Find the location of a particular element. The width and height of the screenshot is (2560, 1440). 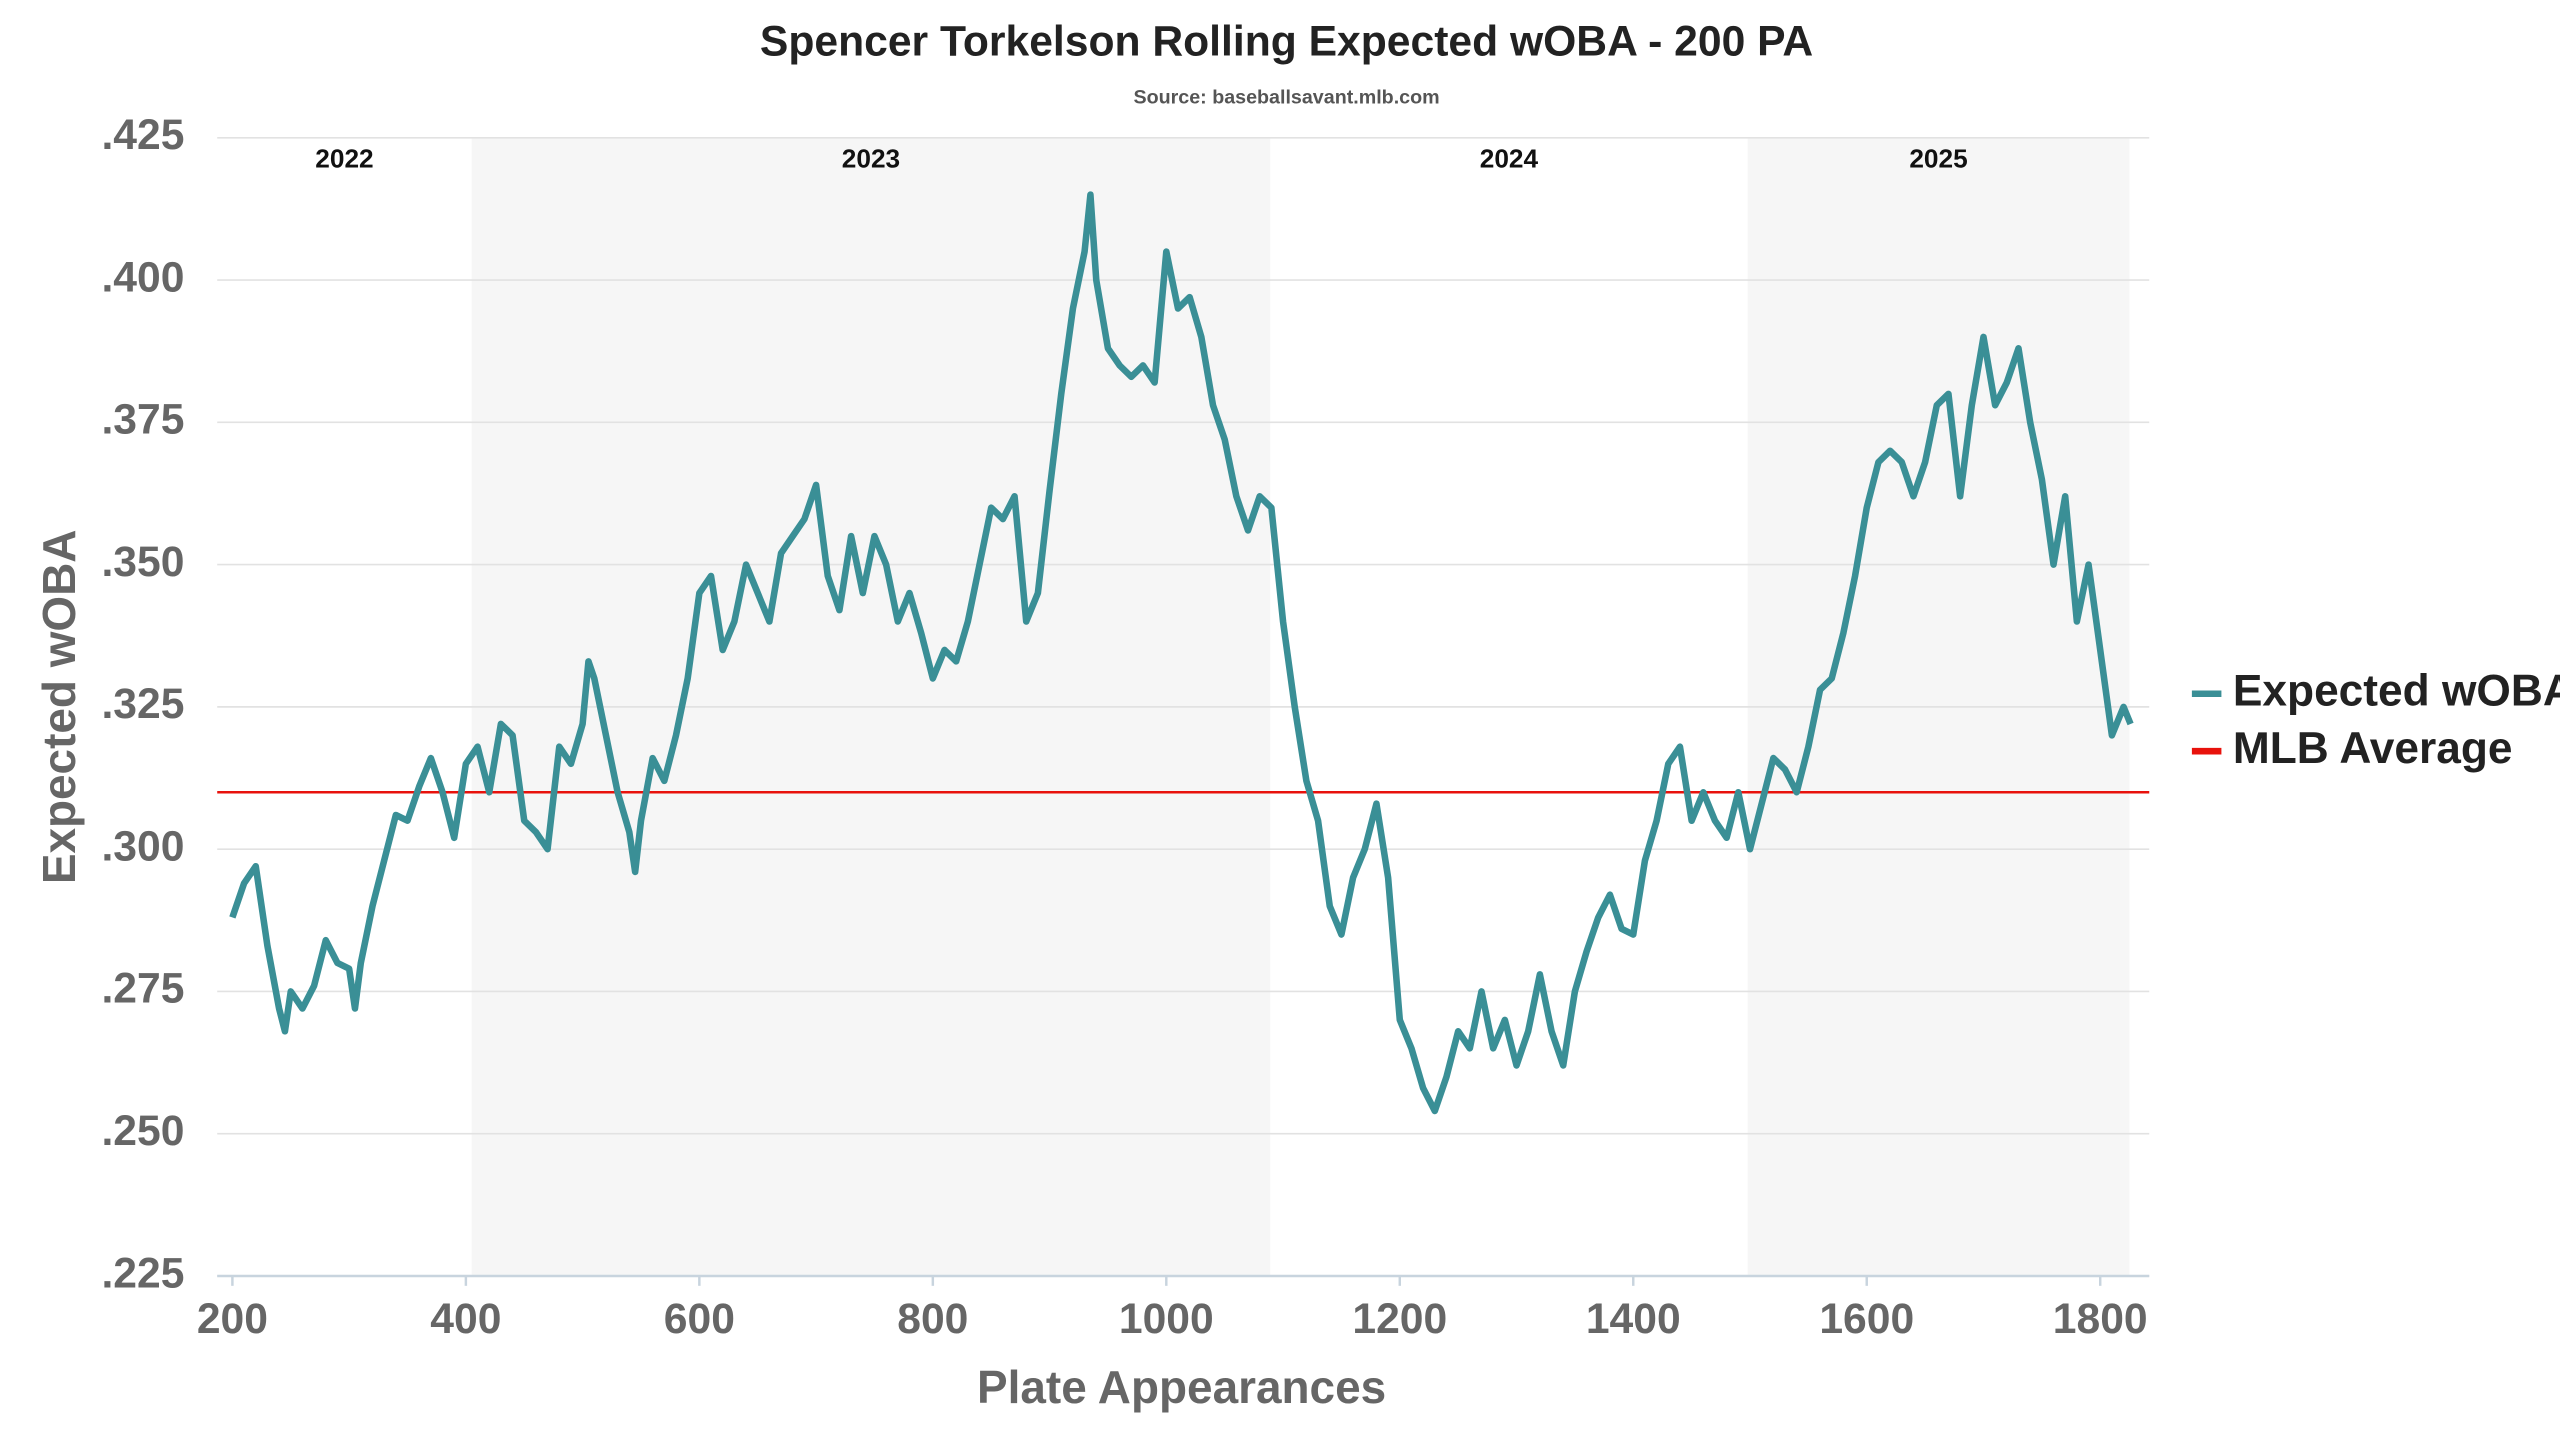

x-tick-label: 1000 is located at coordinates (1166, 1319).